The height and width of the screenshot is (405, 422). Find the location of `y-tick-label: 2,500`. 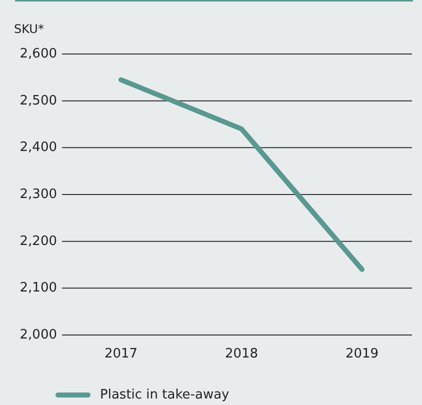

y-tick-label: 2,500 is located at coordinates (38, 100).